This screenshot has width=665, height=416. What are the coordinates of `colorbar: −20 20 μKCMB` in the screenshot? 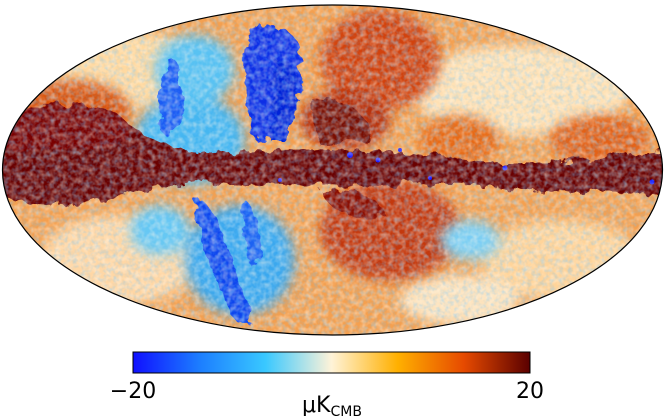 It's located at (327, 383).